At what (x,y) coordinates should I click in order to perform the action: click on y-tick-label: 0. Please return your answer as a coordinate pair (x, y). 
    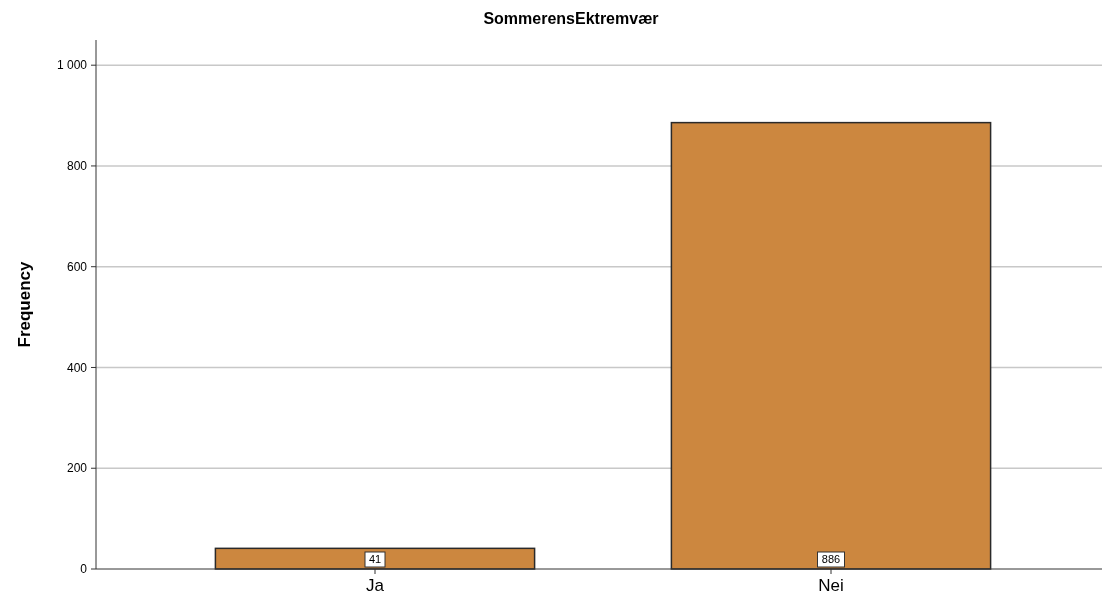
    Looking at the image, I should click on (84, 569).